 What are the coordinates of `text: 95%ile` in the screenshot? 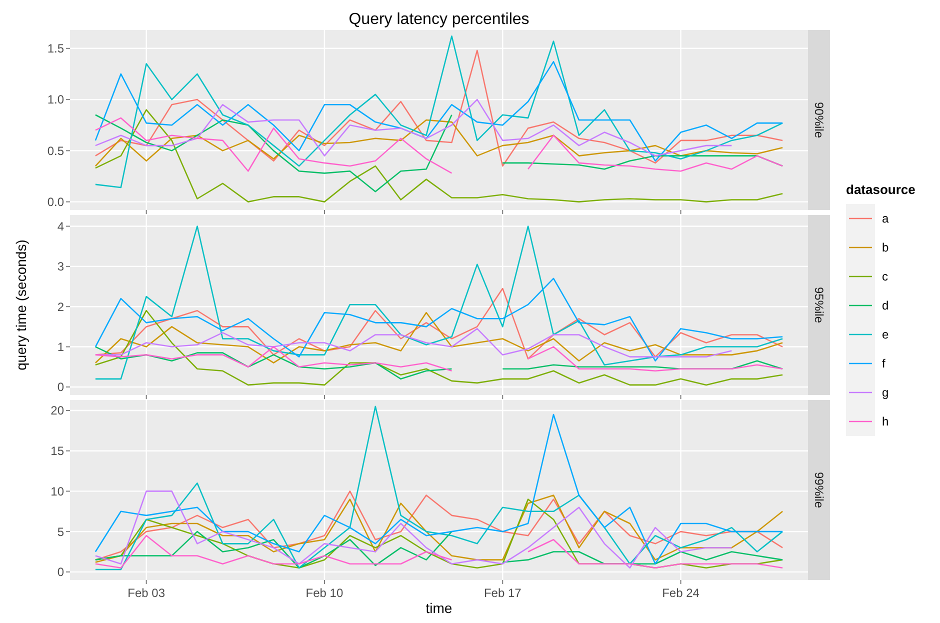 It's located at (819, 305).